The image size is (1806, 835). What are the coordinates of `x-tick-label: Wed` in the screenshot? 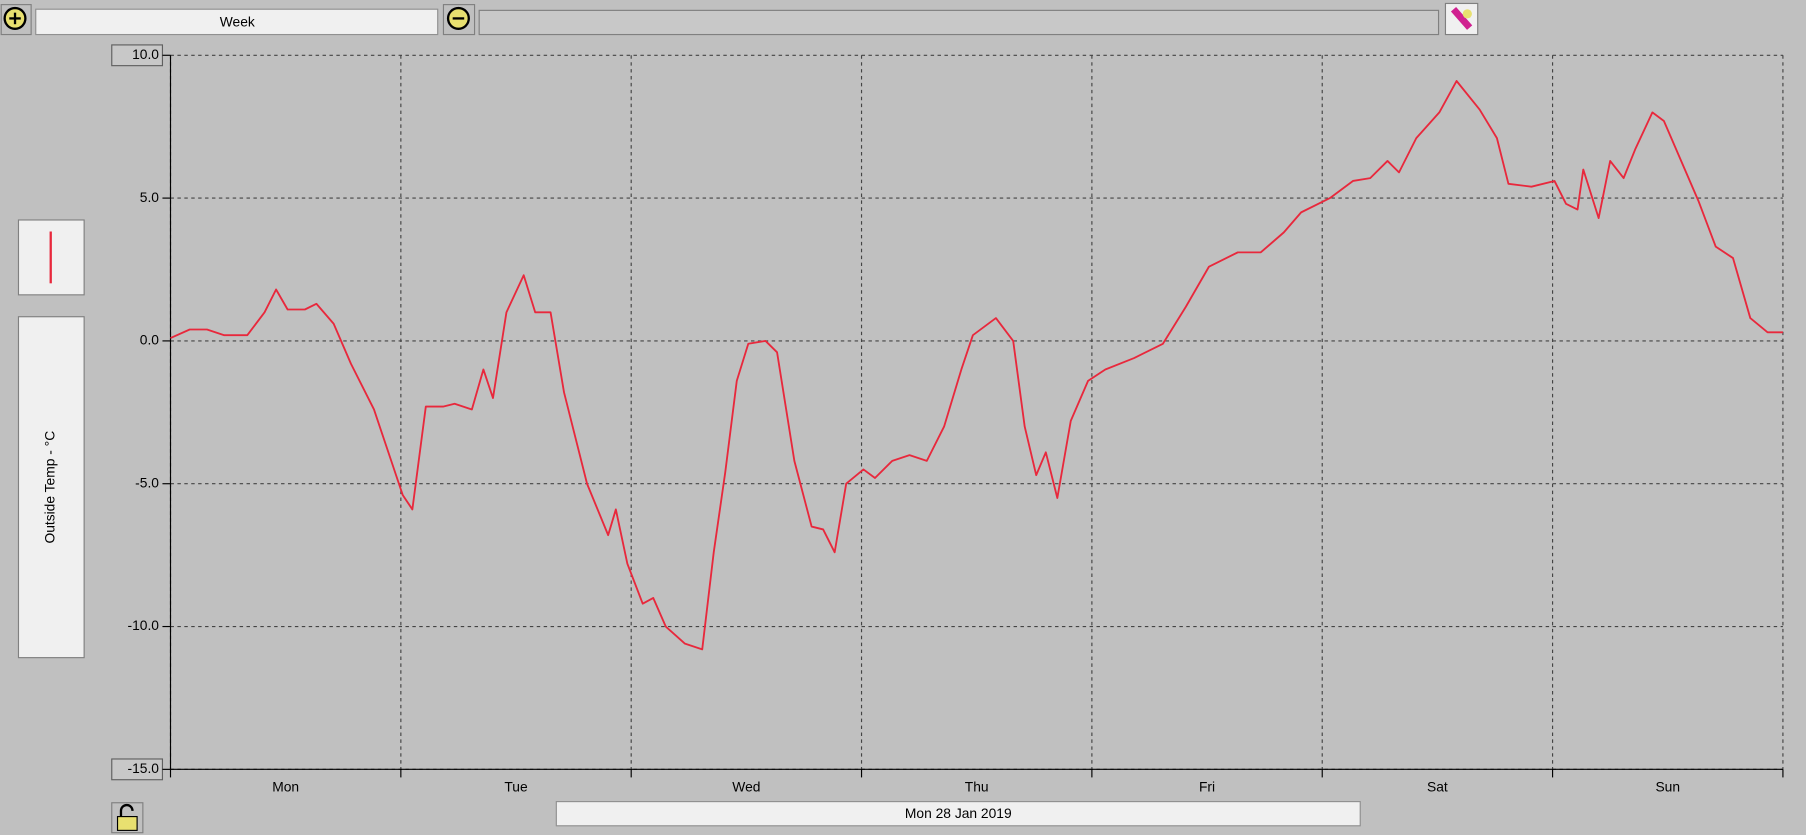 It's located at (746, 786).